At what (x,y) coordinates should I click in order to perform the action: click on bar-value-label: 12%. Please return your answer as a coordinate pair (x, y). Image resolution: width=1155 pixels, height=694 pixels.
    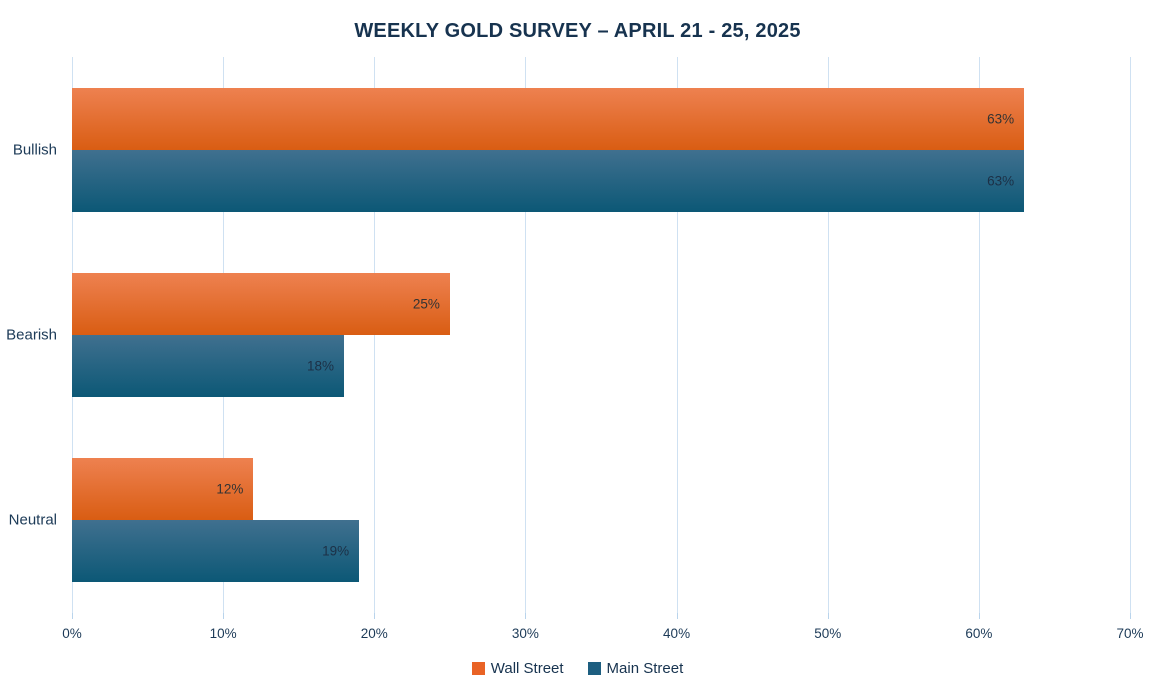
    Looking at the image, I should click on (230, 489).